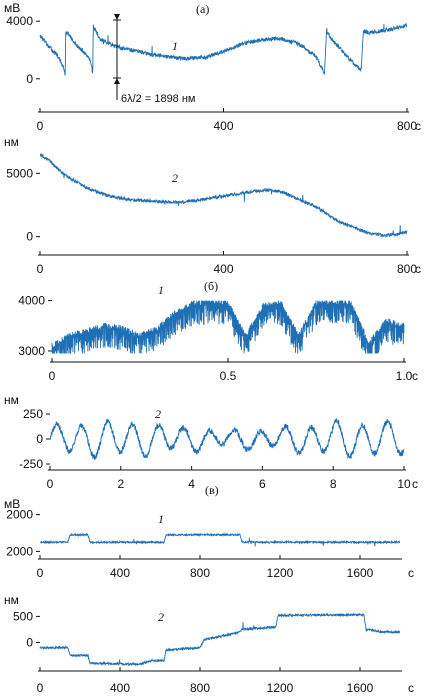  Describe the element at coordinates (333, 484) in the screenshot. I see `x-tick-label: 8` at that location.